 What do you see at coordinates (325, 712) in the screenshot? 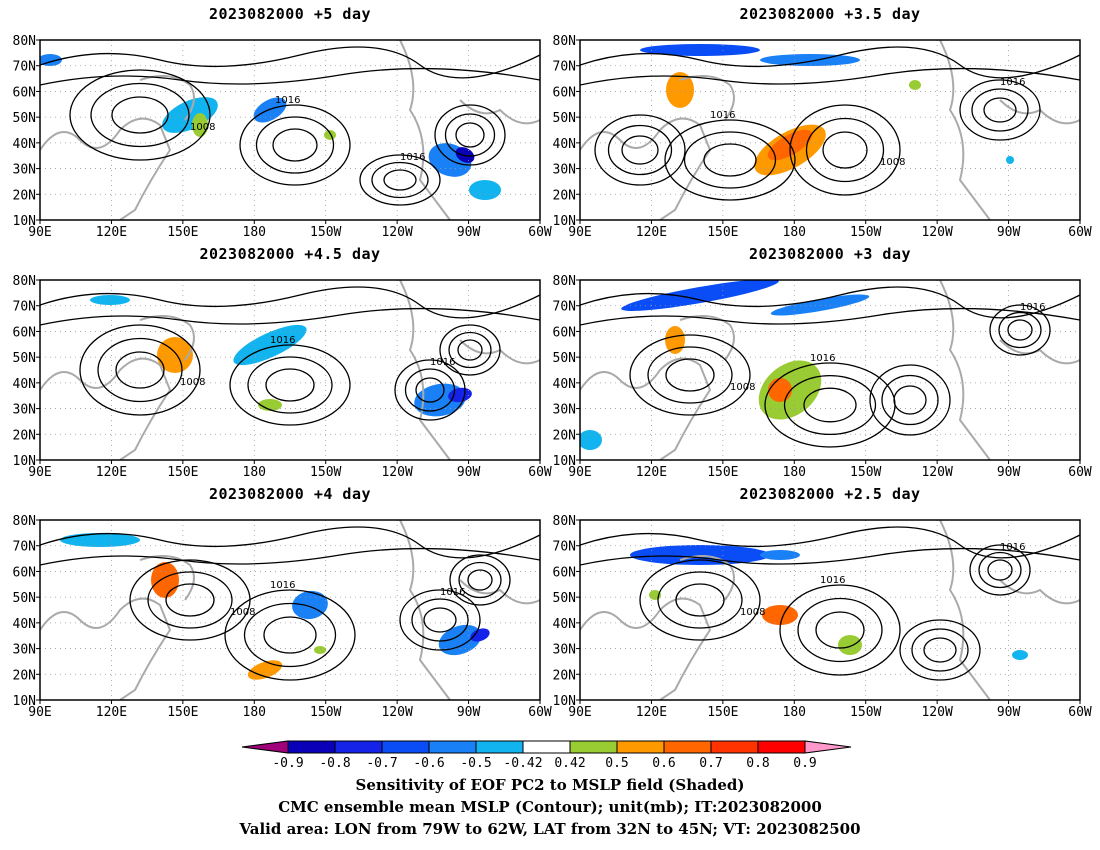
I see `longitude-label: 150W` at bounding box center [325, 712].